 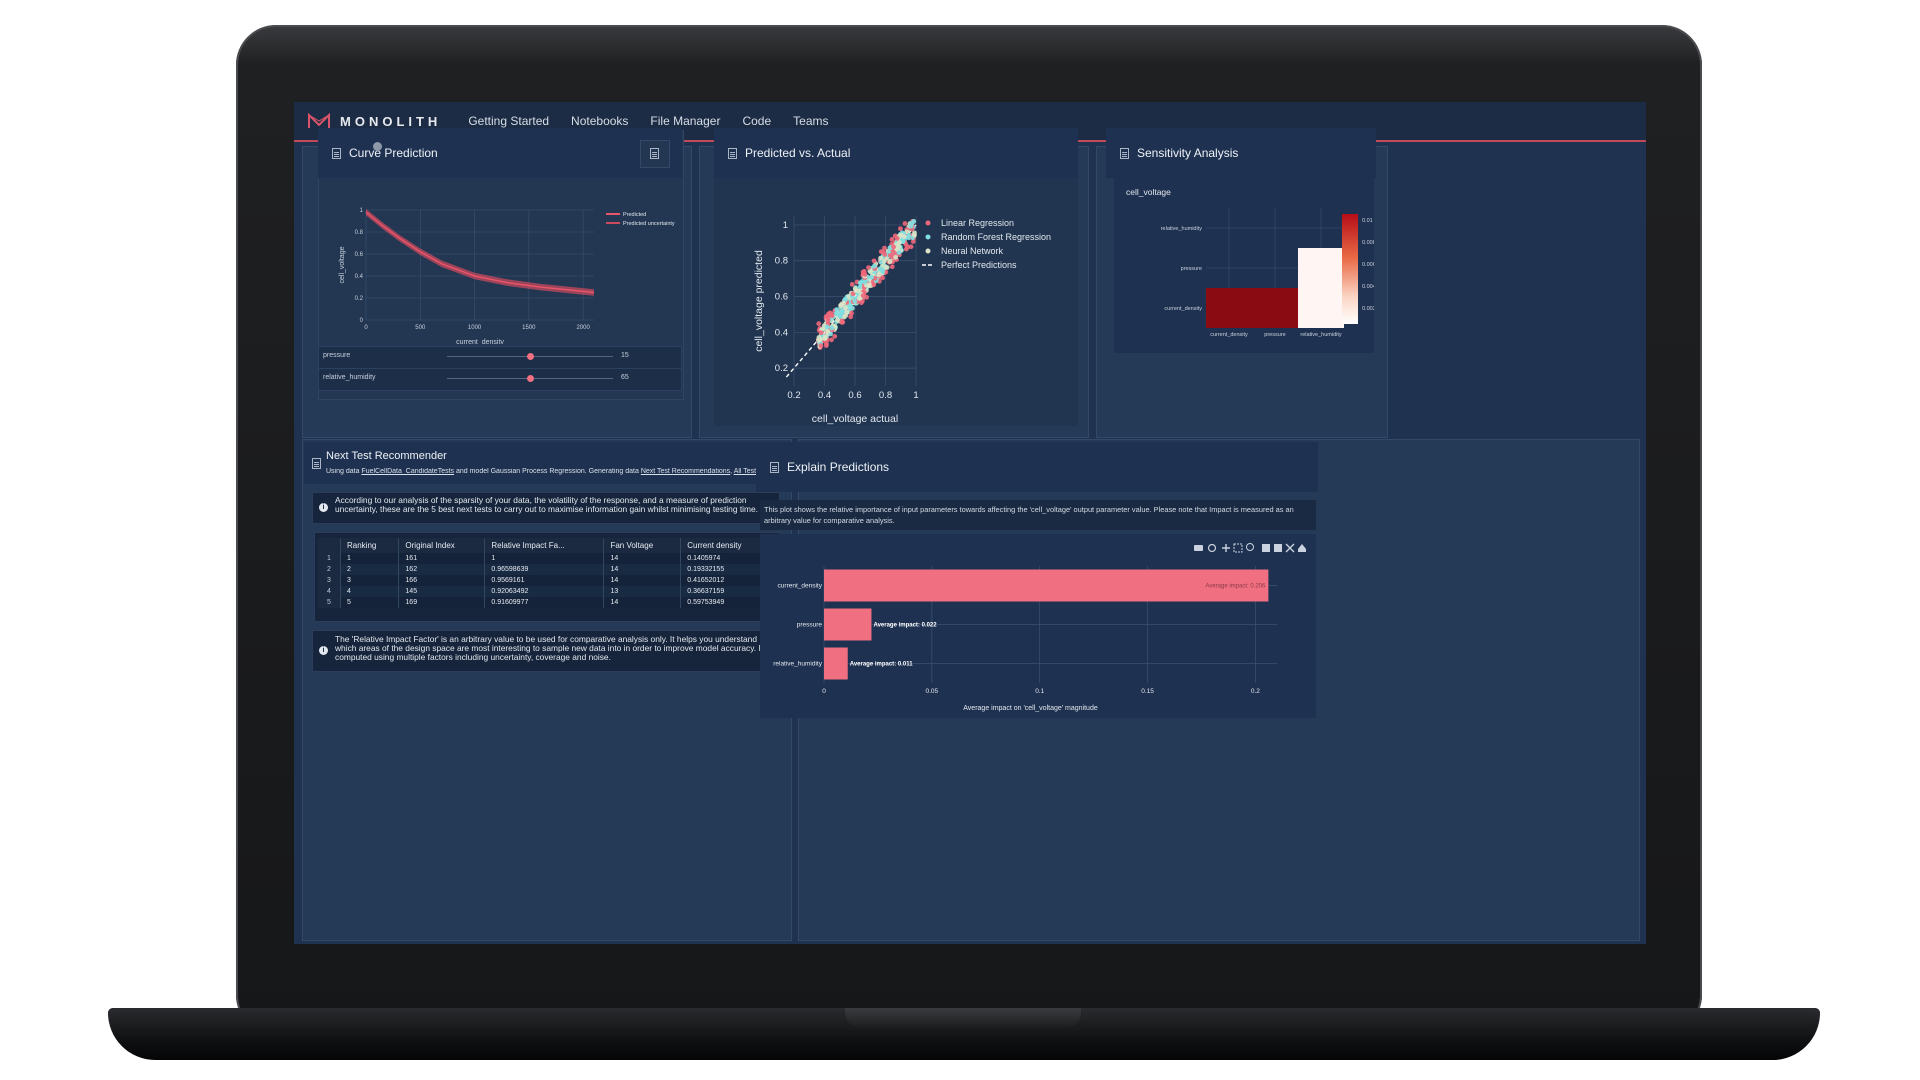 What do you see at coordinates (1290, 548) in the screenshot?
I see `autoscale-icon` at bounding box center [1290, 548].